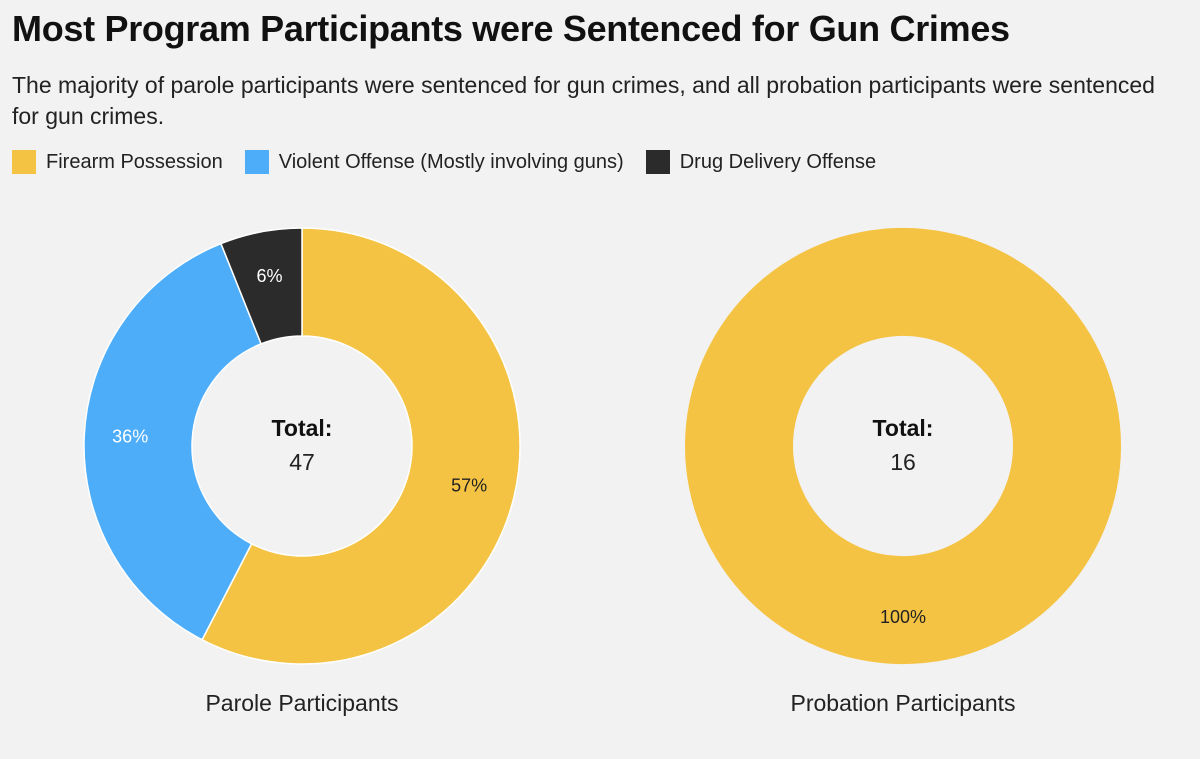 The image size is (1200, 759). Describe the element at coordinates (902, 703) in the screenshot. I see `chart-caption: Probation Participants` at that location.